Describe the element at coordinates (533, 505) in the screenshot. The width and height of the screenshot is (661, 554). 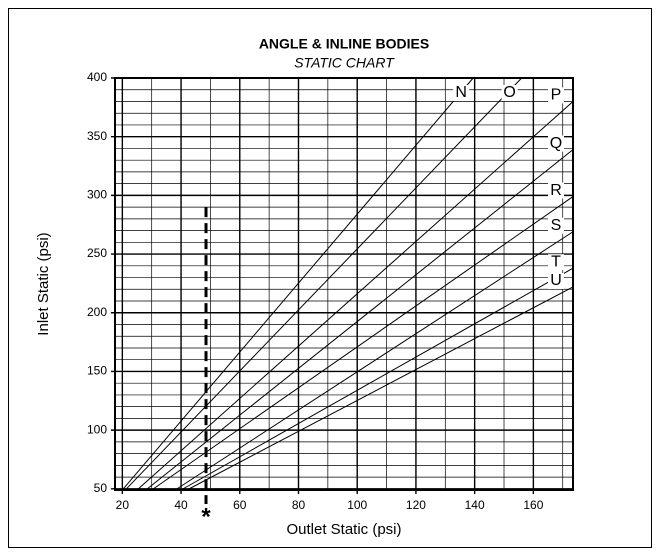
I see `x-tick-label: 160` at that location.